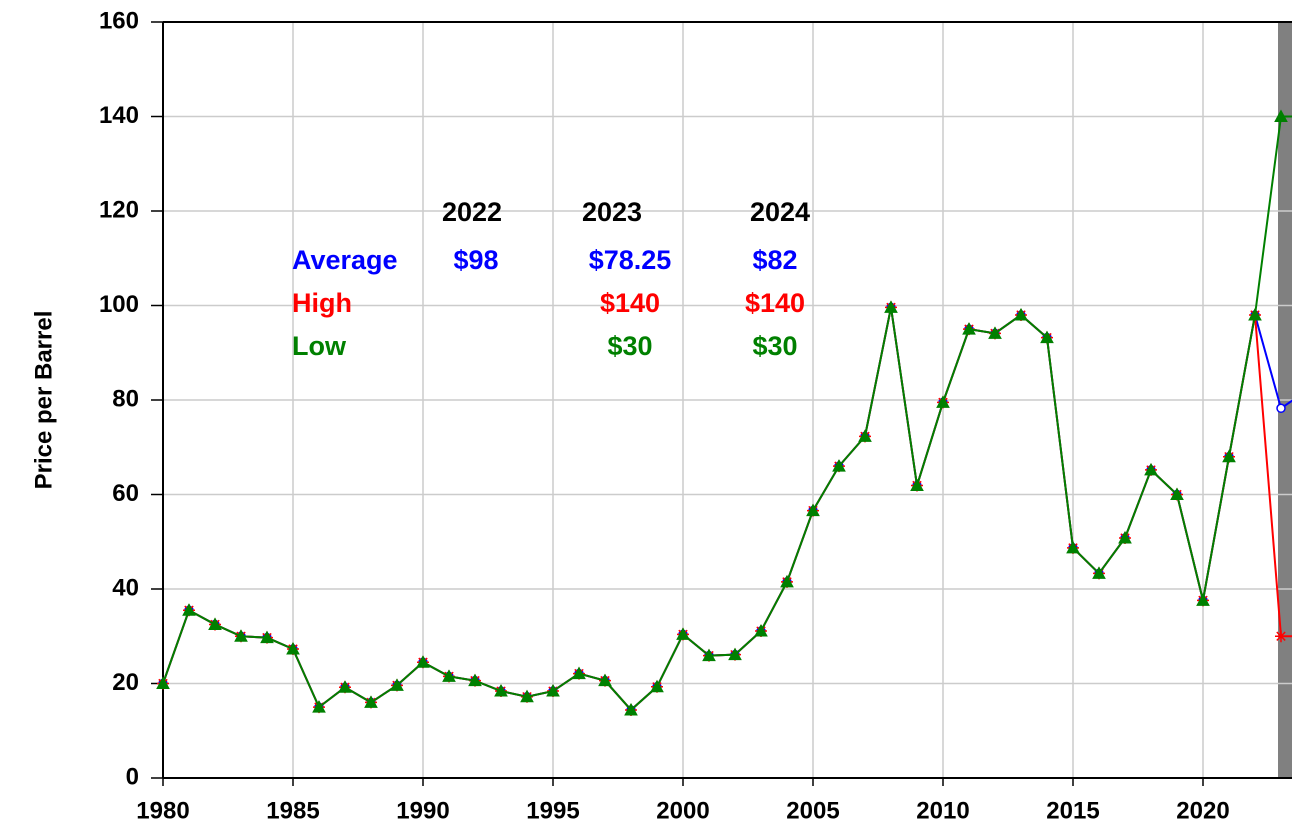  What do you see at coordinates (292, 810) in the screenshot?
I see `x-tick-label: 1985` at bounding box center [292, 810].